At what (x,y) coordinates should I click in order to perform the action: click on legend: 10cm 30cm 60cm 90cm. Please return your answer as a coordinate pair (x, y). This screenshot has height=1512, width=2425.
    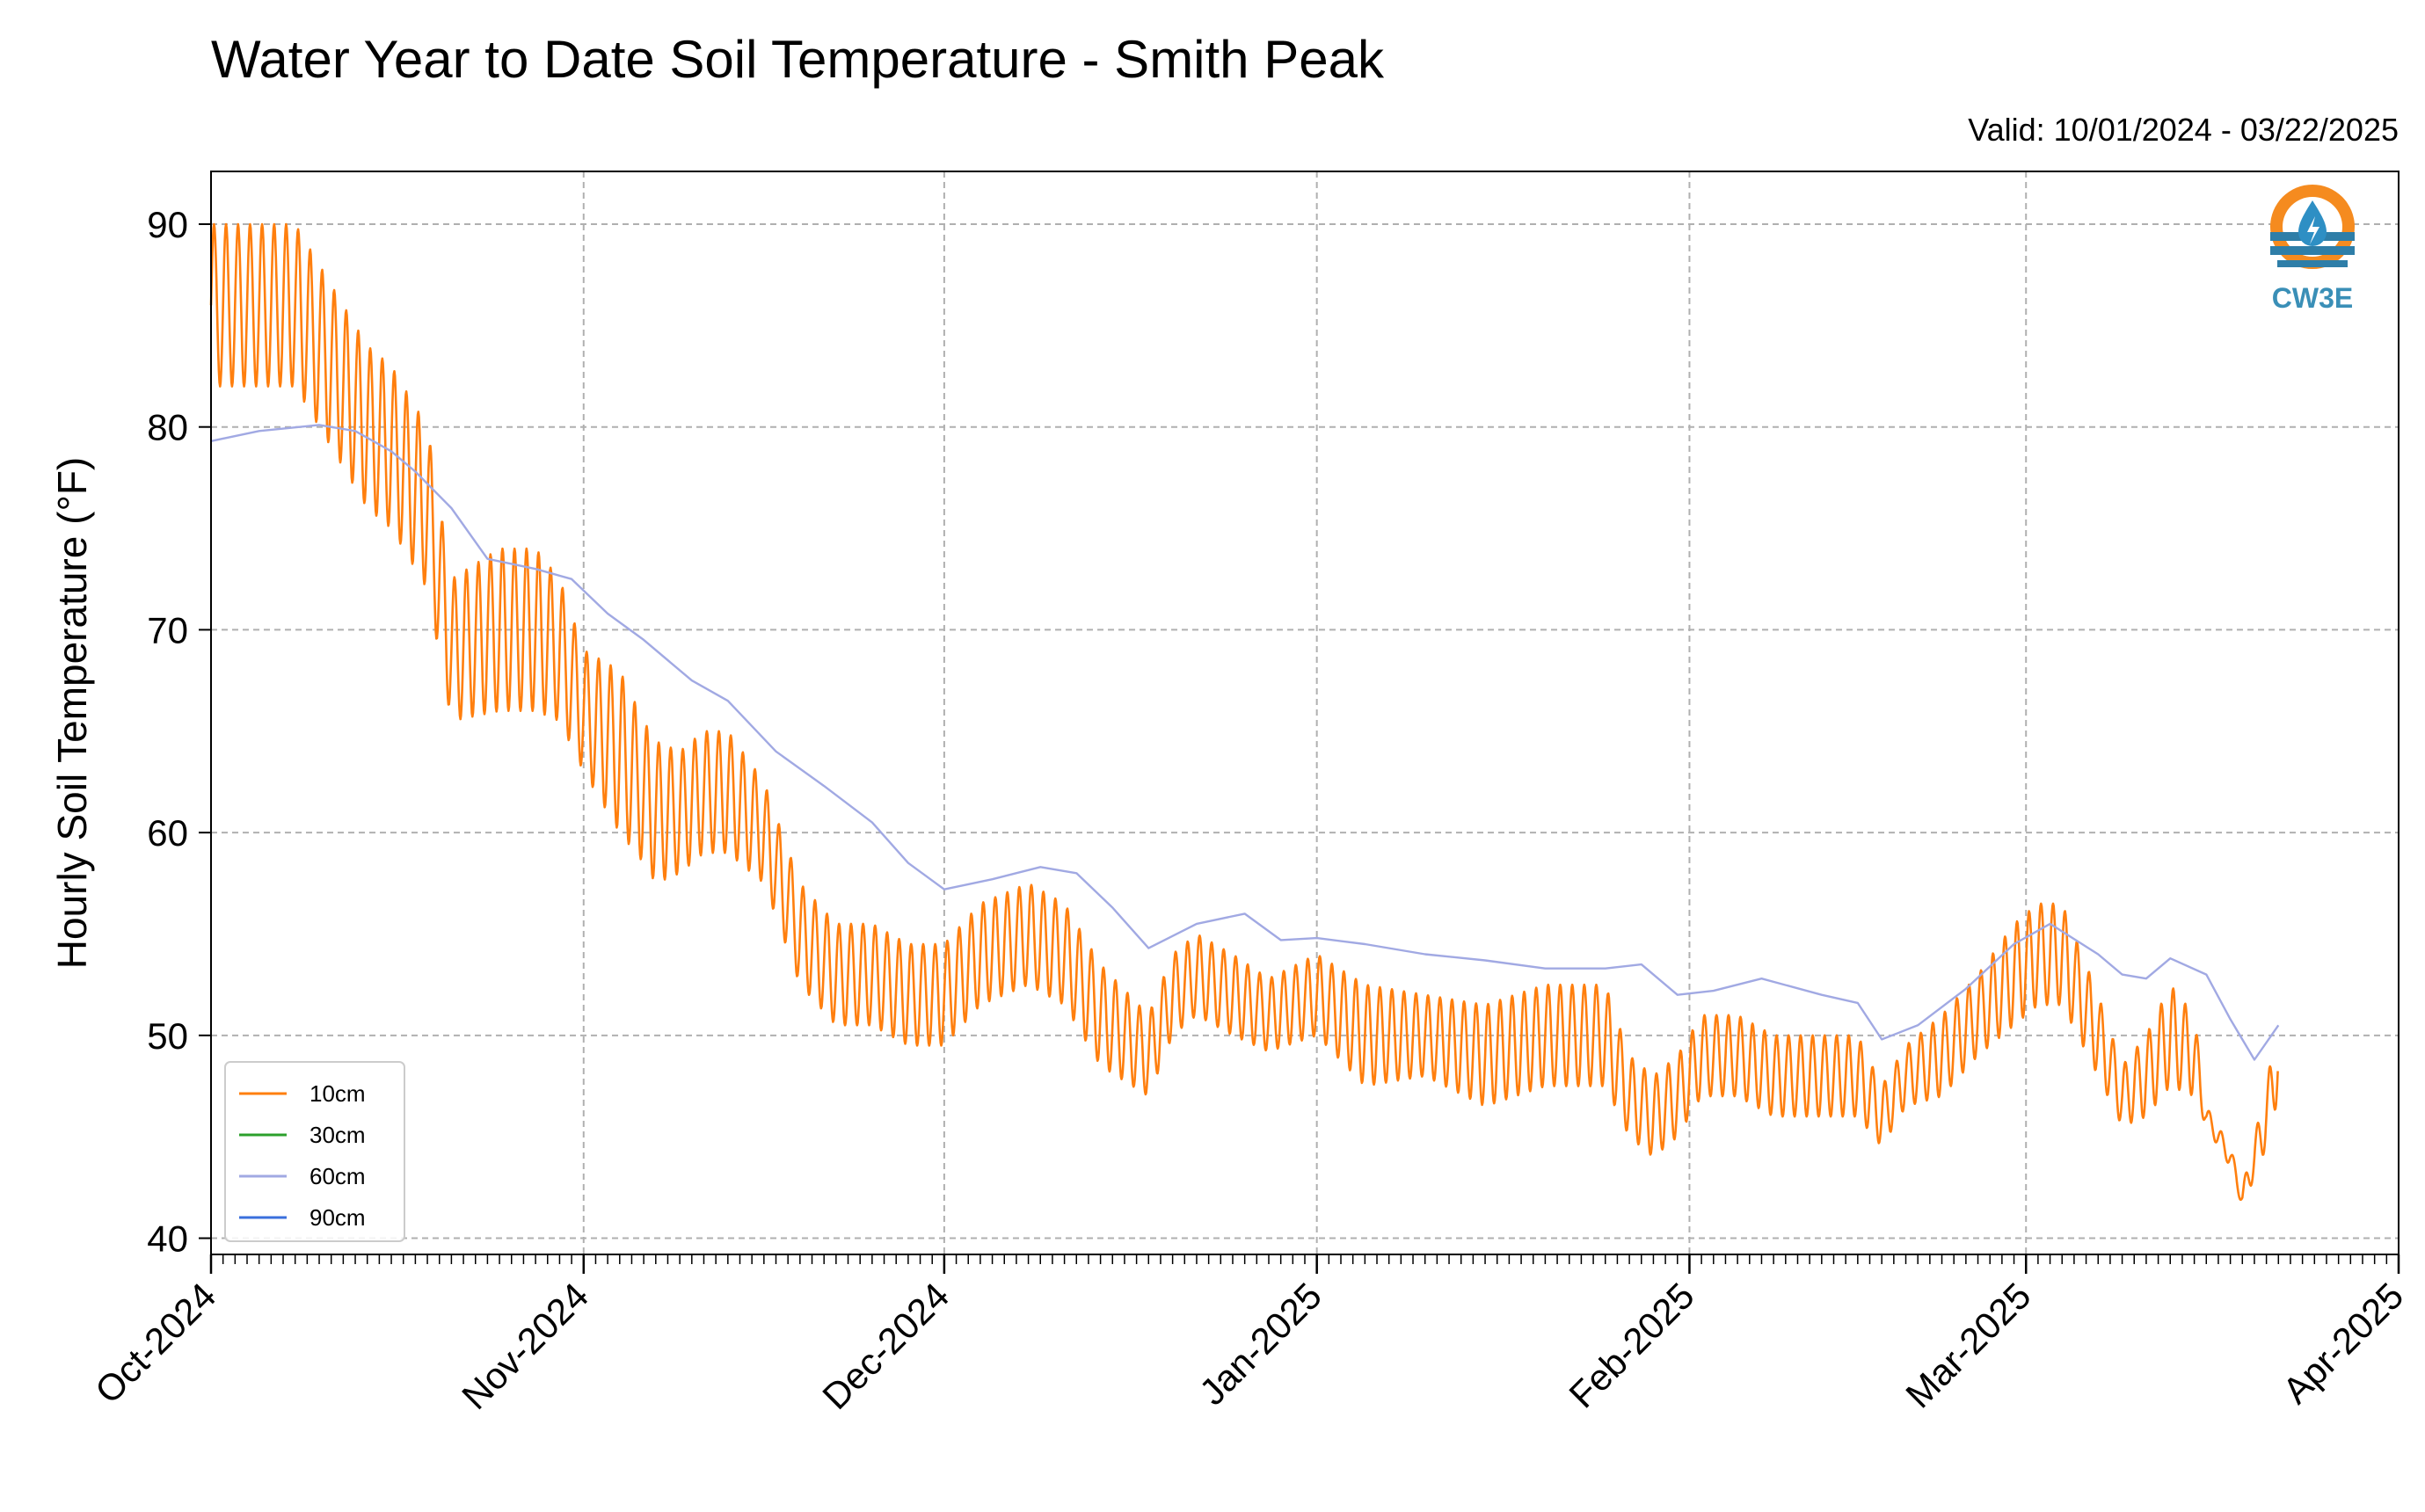
    Looking at the image, I should click on (314, 1152).